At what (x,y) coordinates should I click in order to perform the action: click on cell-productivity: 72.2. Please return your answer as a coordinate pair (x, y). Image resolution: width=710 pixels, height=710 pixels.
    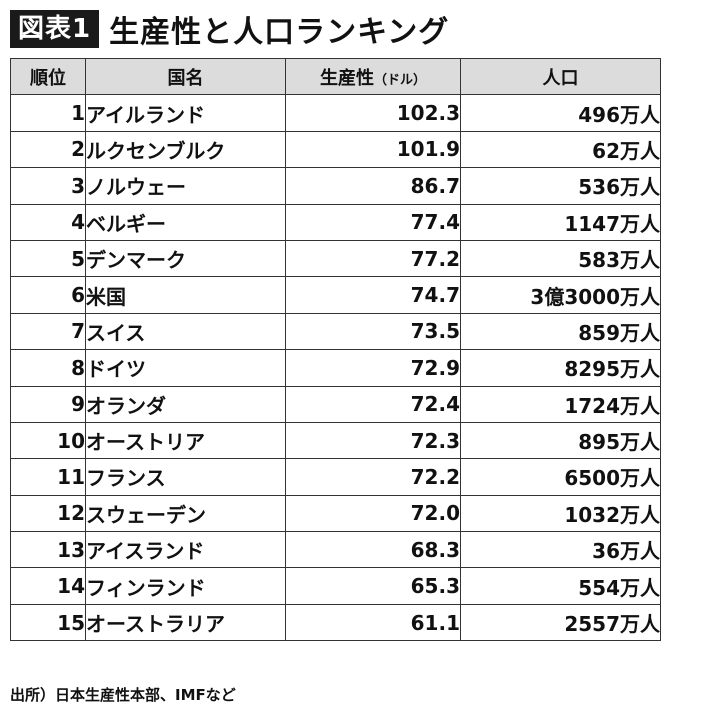
    Looking at the image, I should click on (373, 477).